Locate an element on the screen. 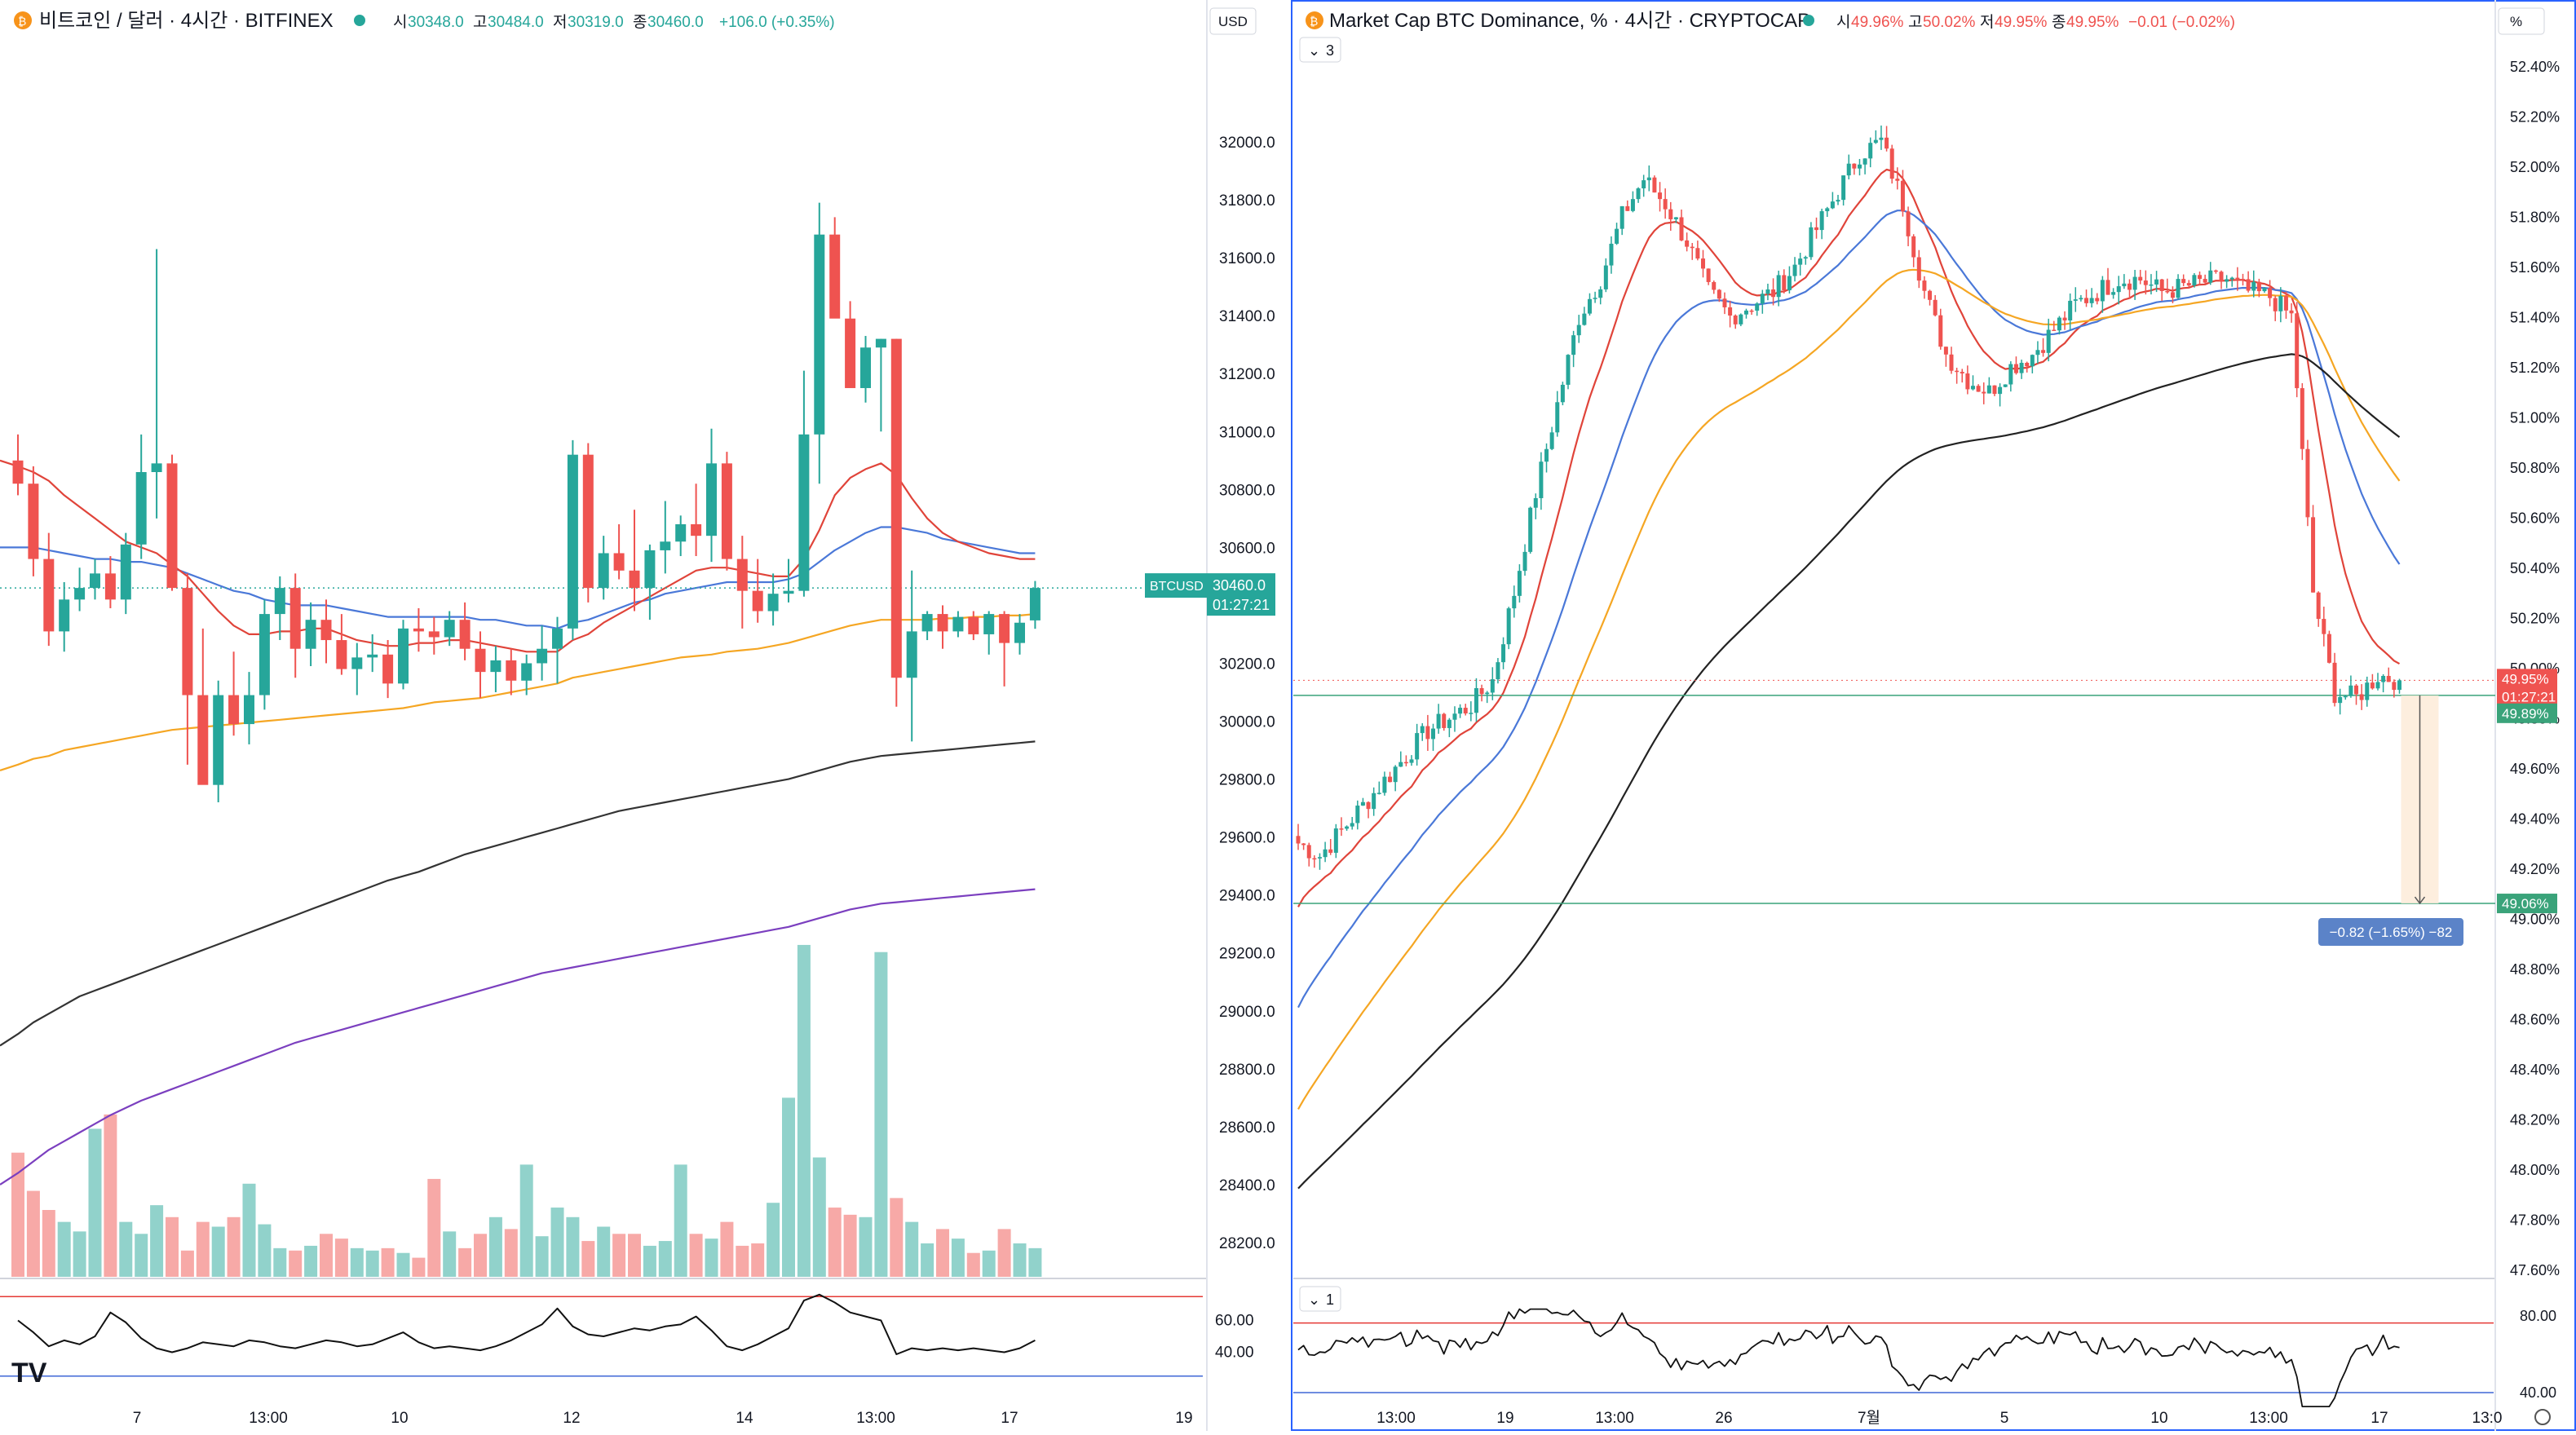 The width and height of the screenshot is (2576, 1435). left-price-tick-label: 30000.0 is located at coordinates (1247, 722).